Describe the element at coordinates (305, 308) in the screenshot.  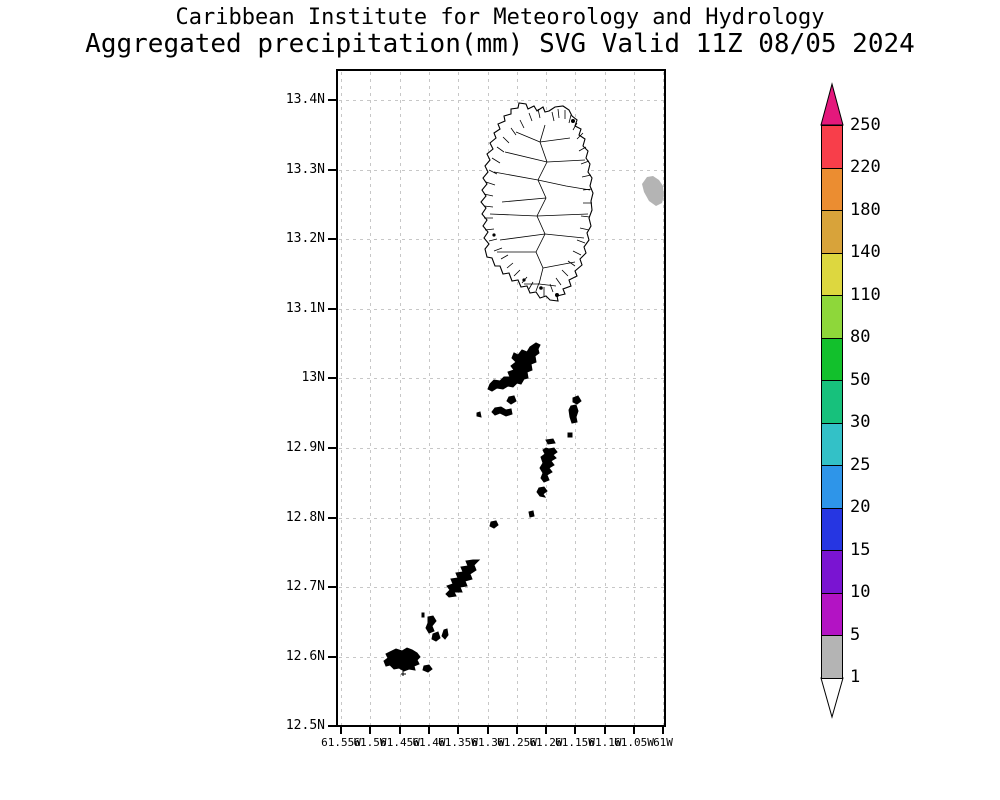
I see `lat-label: 13.1N` at that location.